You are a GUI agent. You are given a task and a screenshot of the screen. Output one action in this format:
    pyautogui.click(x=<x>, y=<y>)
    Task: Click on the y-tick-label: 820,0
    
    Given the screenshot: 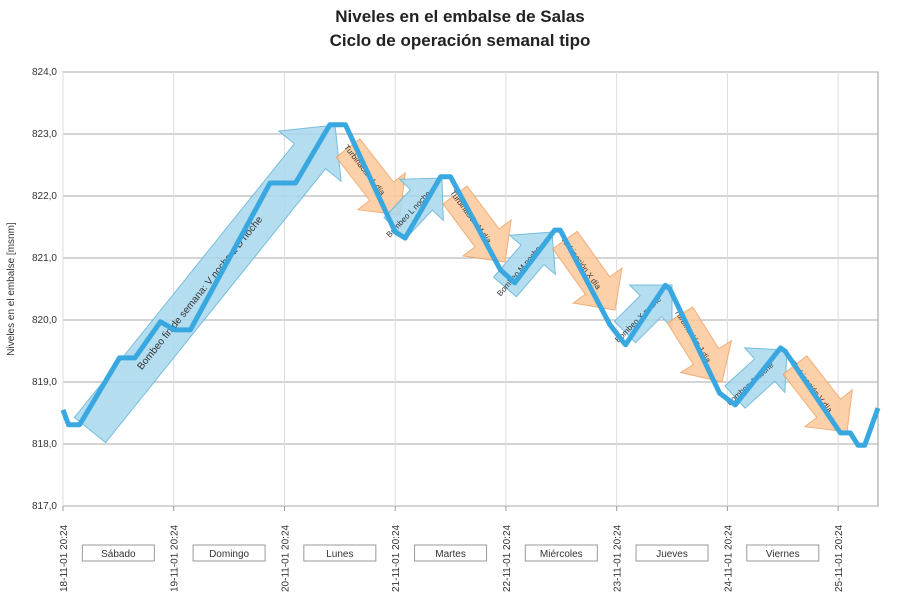 What is the action you would take?
    pyautogui.click(x=44, y=320)
    